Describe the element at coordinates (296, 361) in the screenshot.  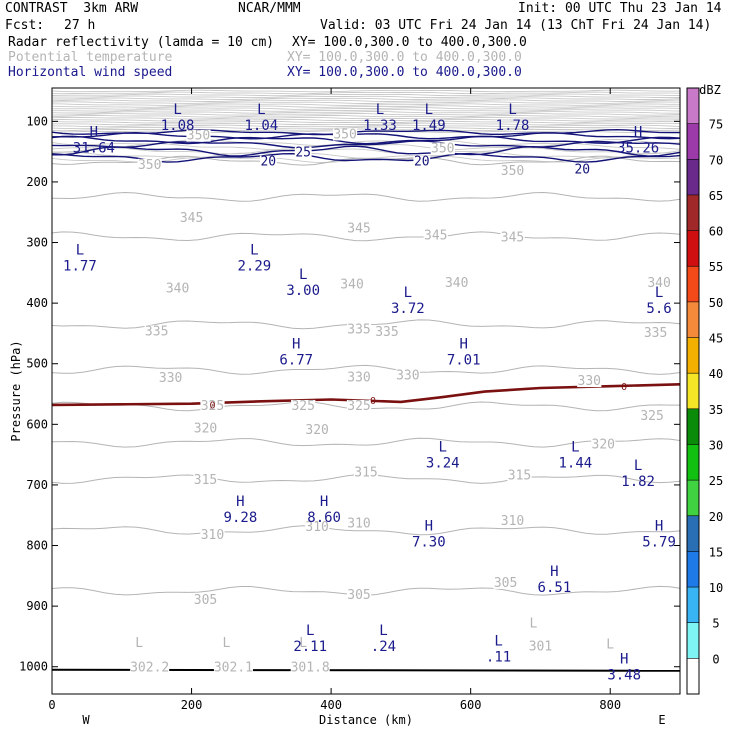
I see `wind-extremum-value: 6.77` at that location.